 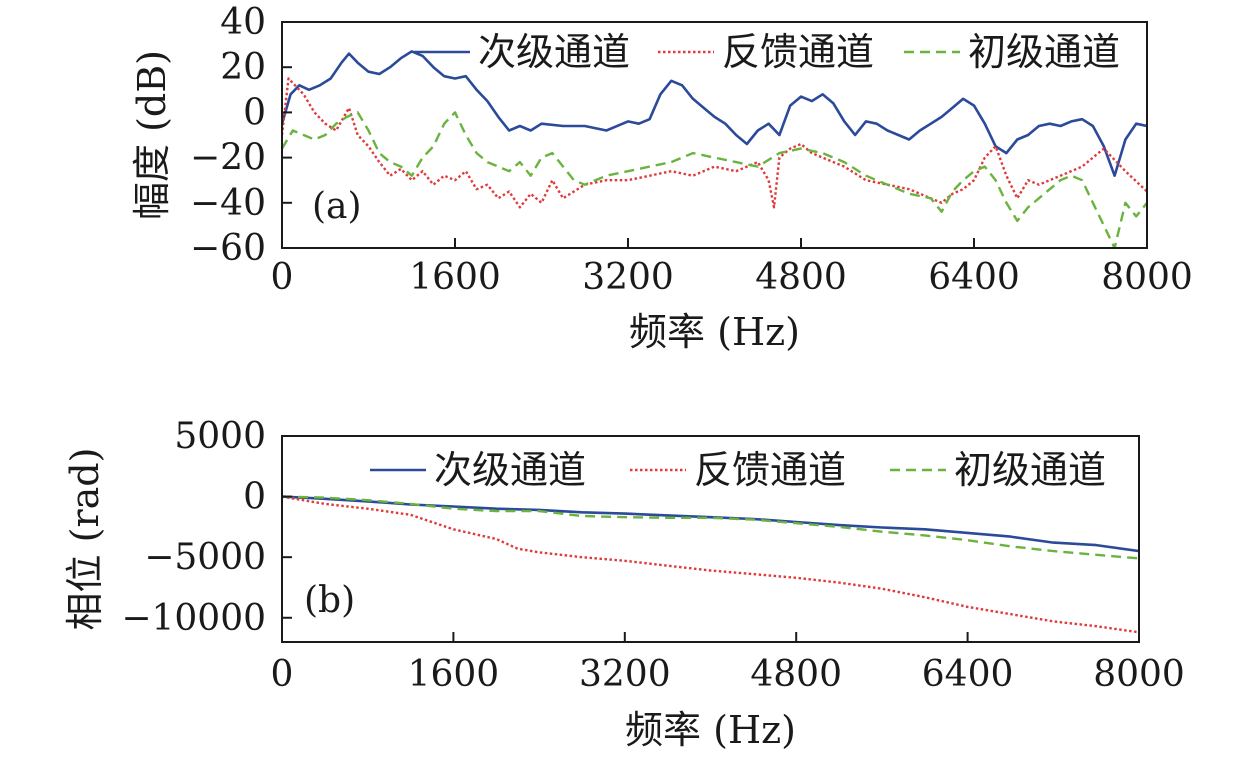 What do you see at coordinates (228, 203) in the screenshot?
I see `y-tick-label: −40` at bounding box center [228, 203].